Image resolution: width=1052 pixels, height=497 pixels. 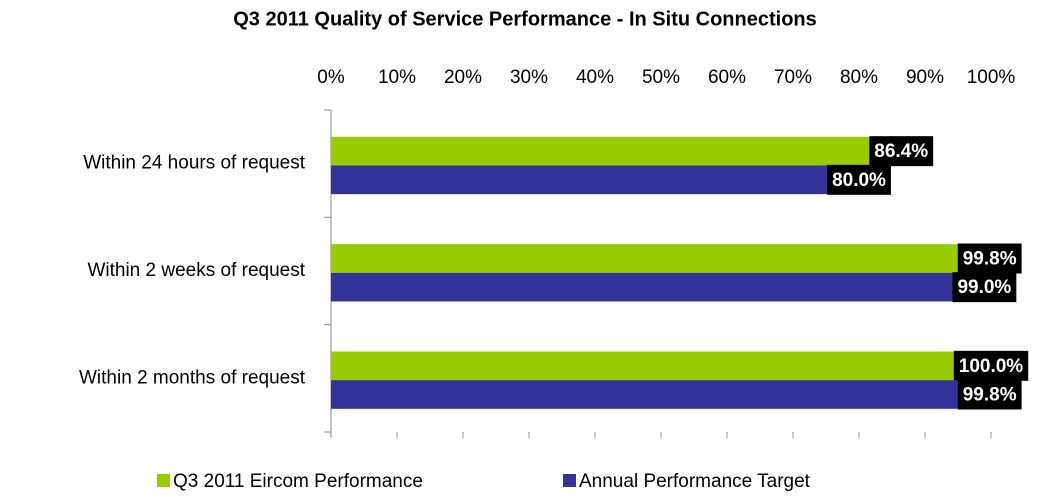 What do you see at coordinates (695, 481) in the screenshot?
I see `legend-label: Annual Performance Target` at bounding box center [695, 481].